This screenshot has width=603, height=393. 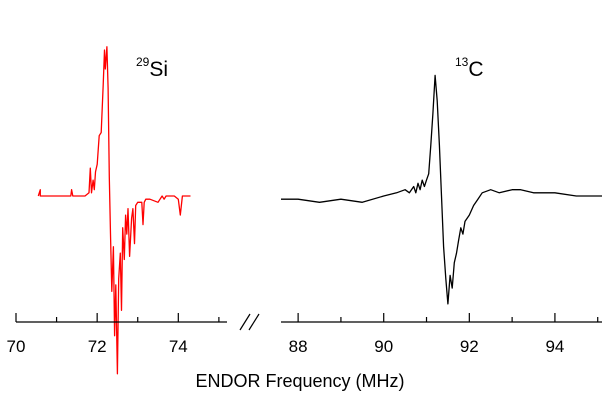 I want to click on x-tick-label: 94, so click(x=554, y=346).